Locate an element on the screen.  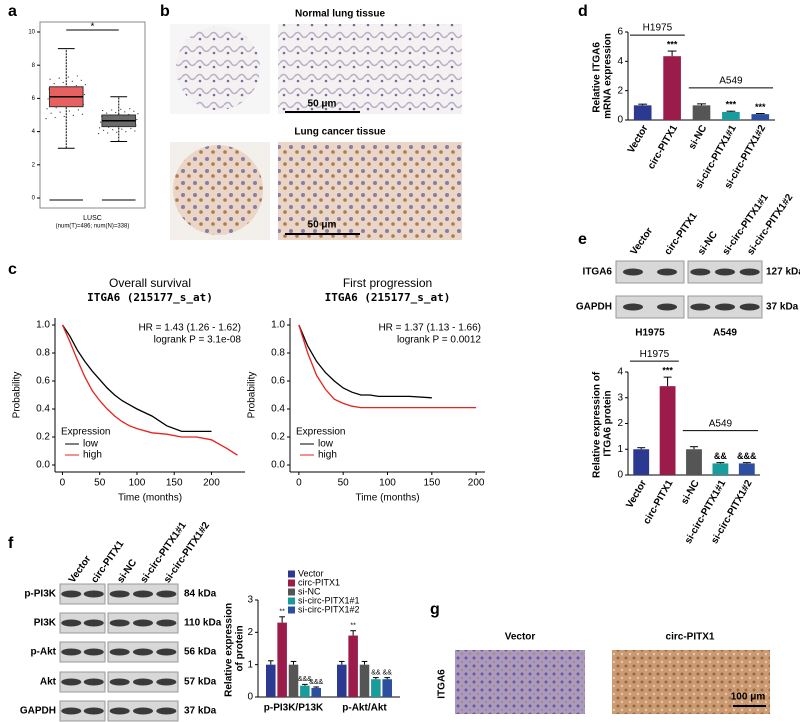
x-tick-label: Vector is located at coordinates (636, 494).